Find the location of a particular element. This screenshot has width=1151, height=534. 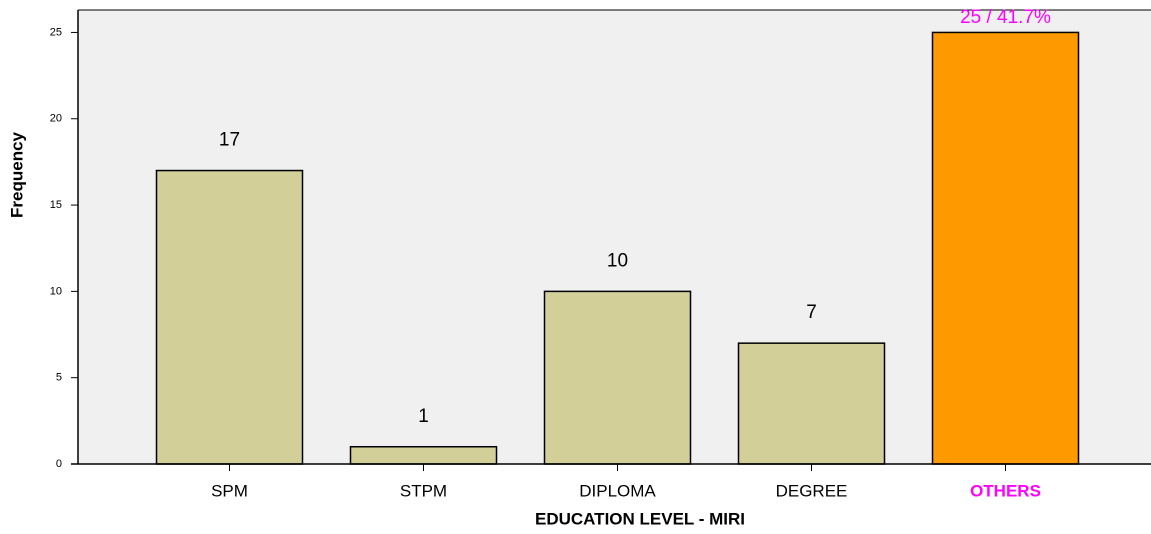

x-axis-title: EDUCATION LEVEL - MIRI is located at coordinates (640, 518).